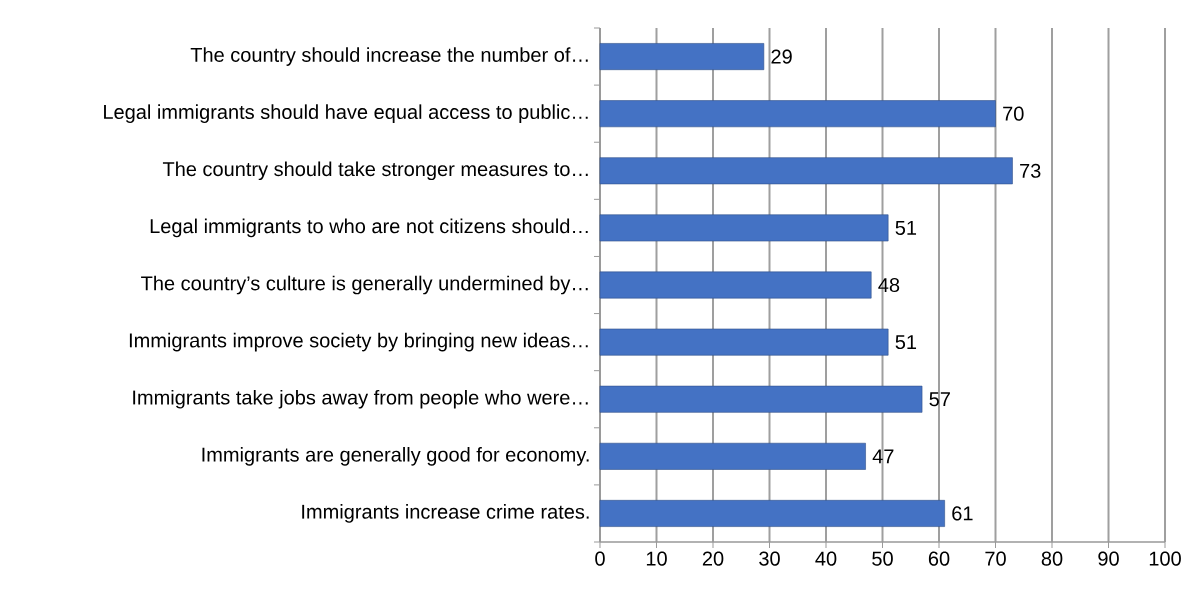 The height and width of the screenshot is (592, 1185). What do you see at coordinates (882, 558) in the screenshot?
I see `x-tick-label: 50` at bounding box center [882, 558].